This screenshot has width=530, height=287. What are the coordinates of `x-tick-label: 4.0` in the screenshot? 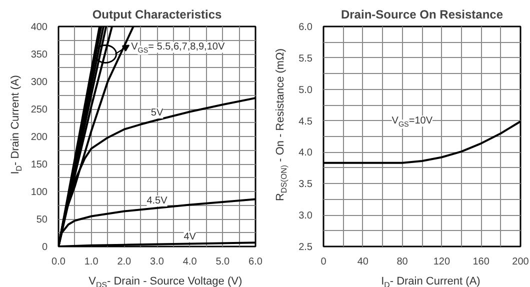 It's located at (190, 262).